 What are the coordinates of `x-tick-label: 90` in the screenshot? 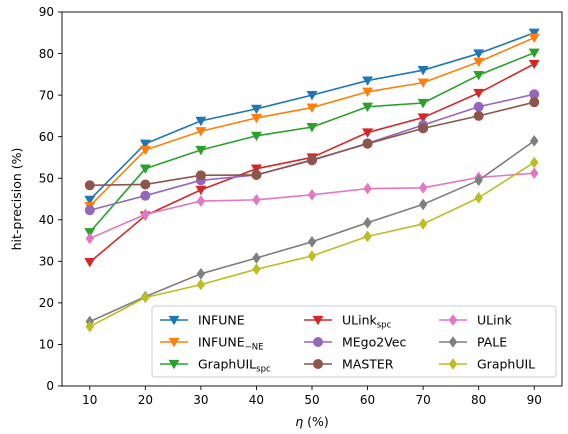 It's located at (534, 400).